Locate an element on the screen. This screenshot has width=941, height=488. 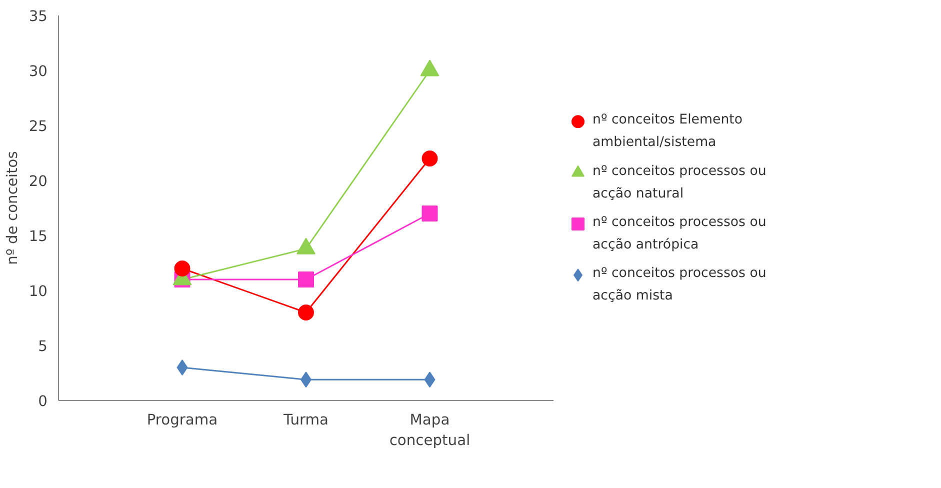
y-tick-label: 5 is located at coordinates (43, 346).